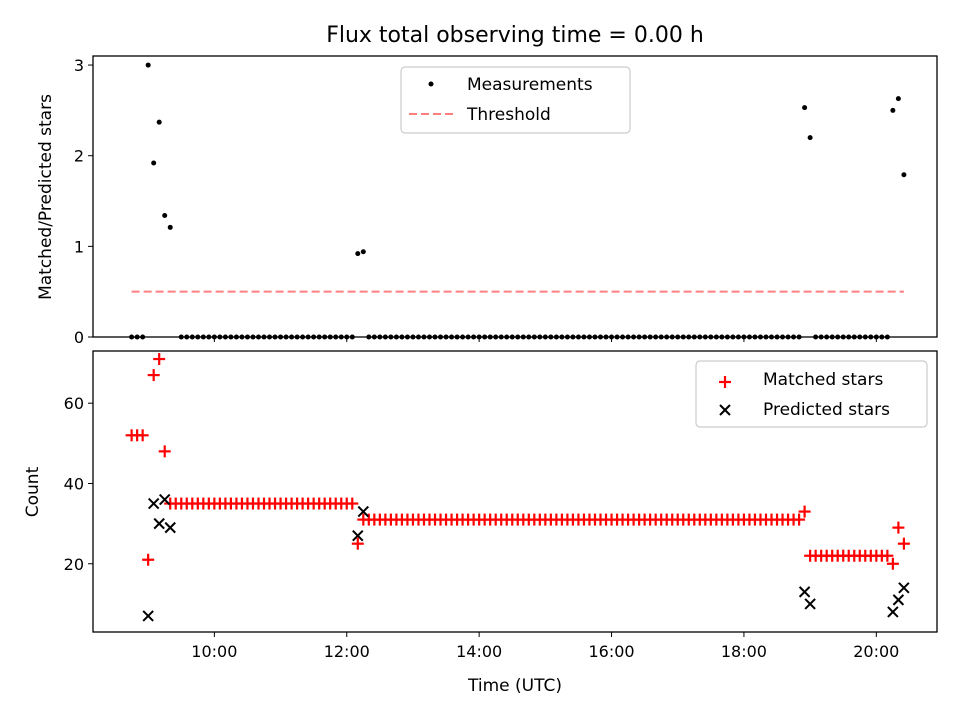  Describe the element at coordinates (611, 651) in the screenshot. I see `bottom-x-tick-label: 16:00` at that location.